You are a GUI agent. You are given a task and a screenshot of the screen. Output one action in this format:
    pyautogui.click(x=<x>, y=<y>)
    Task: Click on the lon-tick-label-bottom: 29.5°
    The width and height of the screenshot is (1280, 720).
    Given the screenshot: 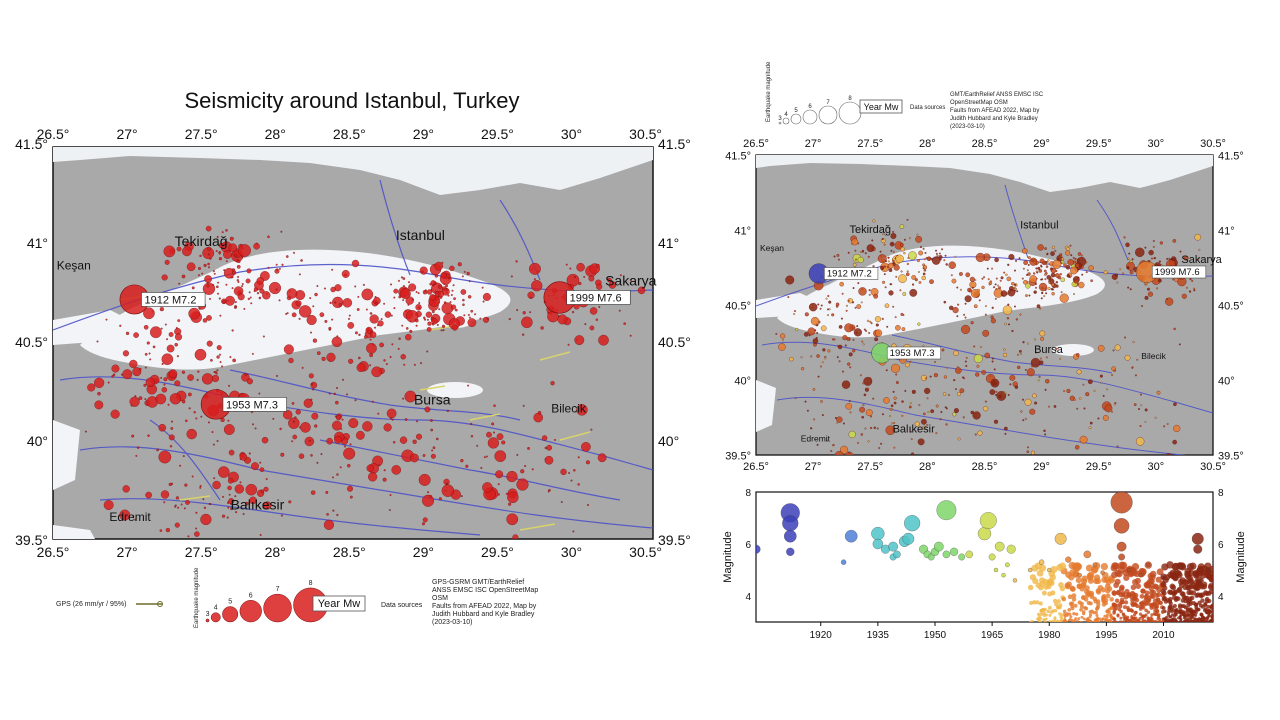 What is the action you would take?
    pyautogui.click(x=497, y=552)
    